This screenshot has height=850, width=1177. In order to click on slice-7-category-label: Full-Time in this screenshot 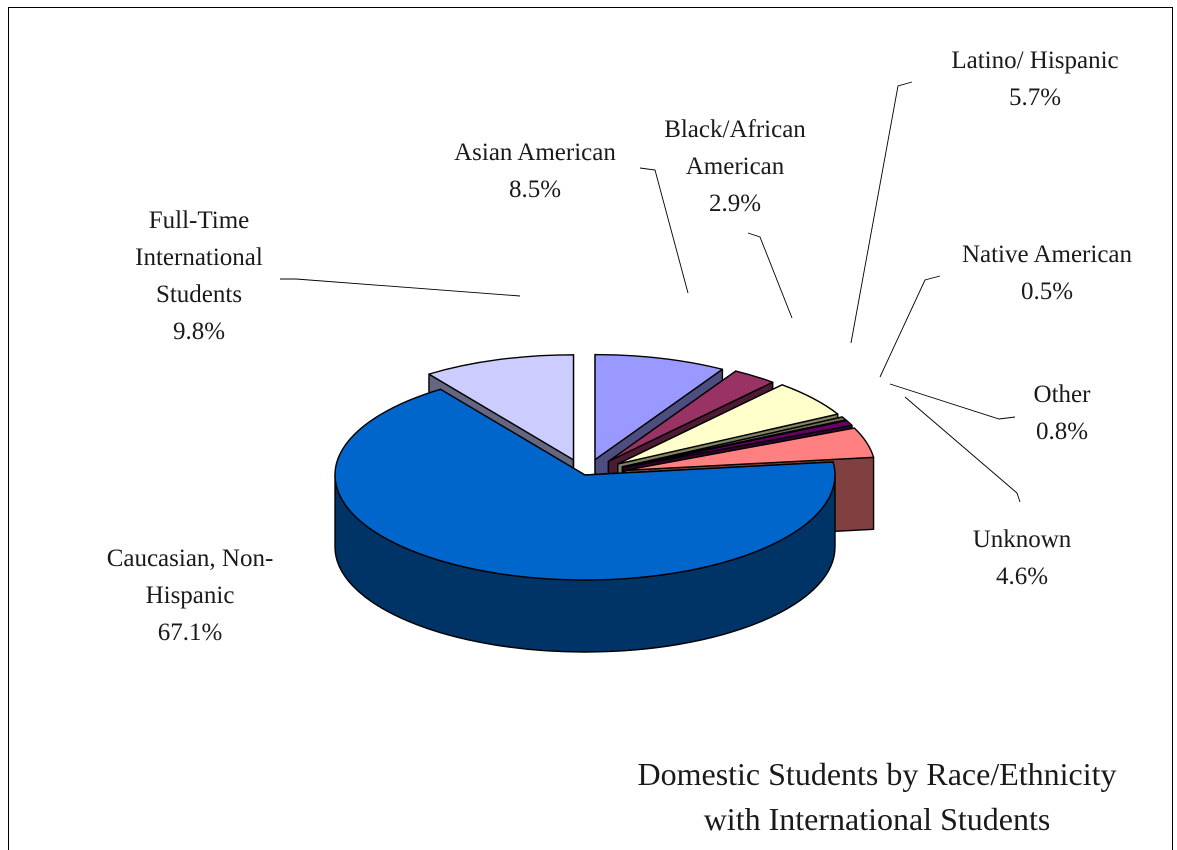, I will do `click(199, 220)`.